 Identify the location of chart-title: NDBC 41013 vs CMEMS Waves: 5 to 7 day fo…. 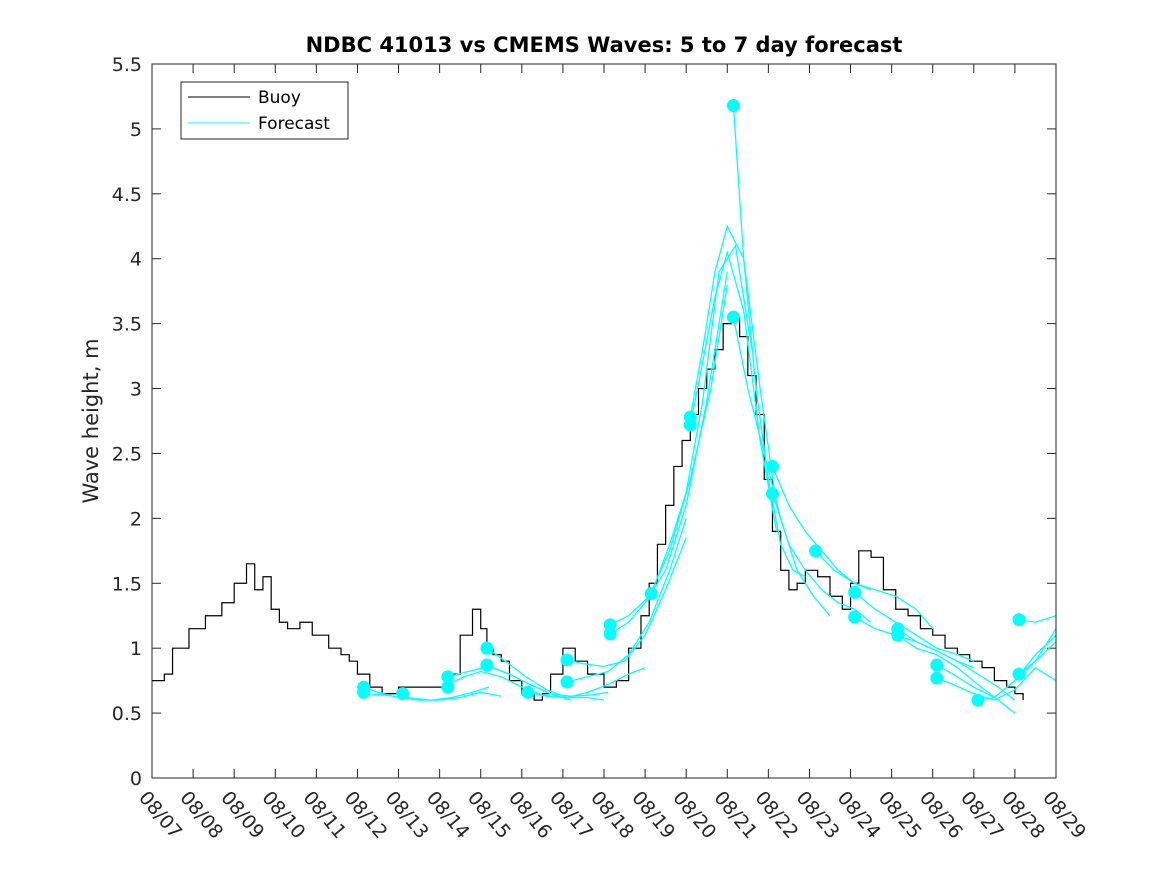
(604, 45).